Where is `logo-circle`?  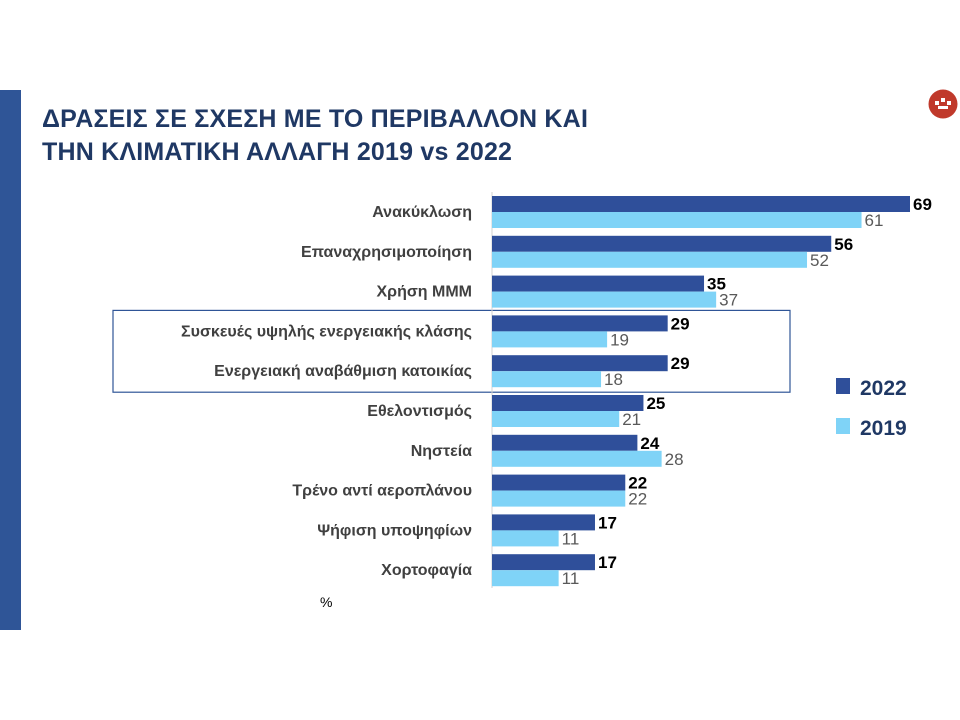
logo-circle is located at coordinates (943, 104).